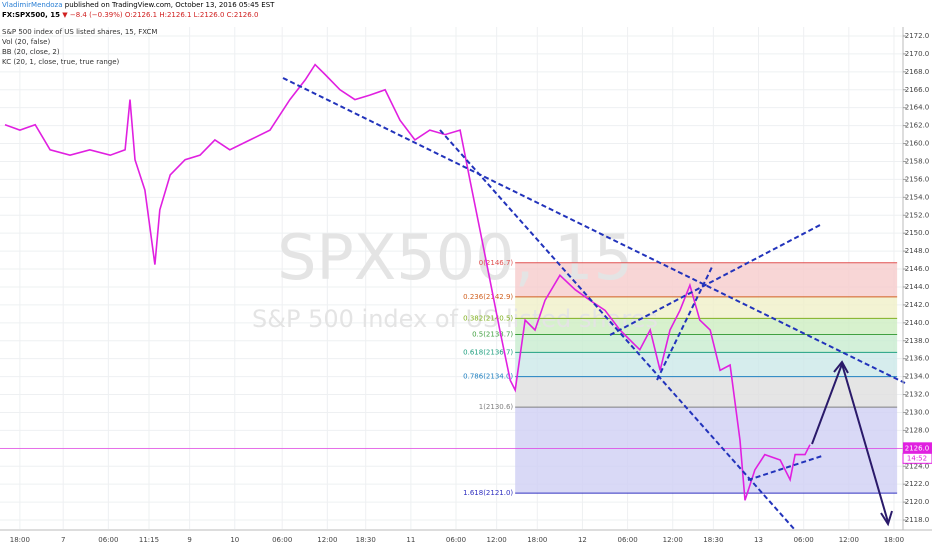 The width and height of the screenshot is (932, 550). Describe the element at coordinates (488, 352) in the screenshot. I see `fib-label: 0.618(2136.7)` at that location.